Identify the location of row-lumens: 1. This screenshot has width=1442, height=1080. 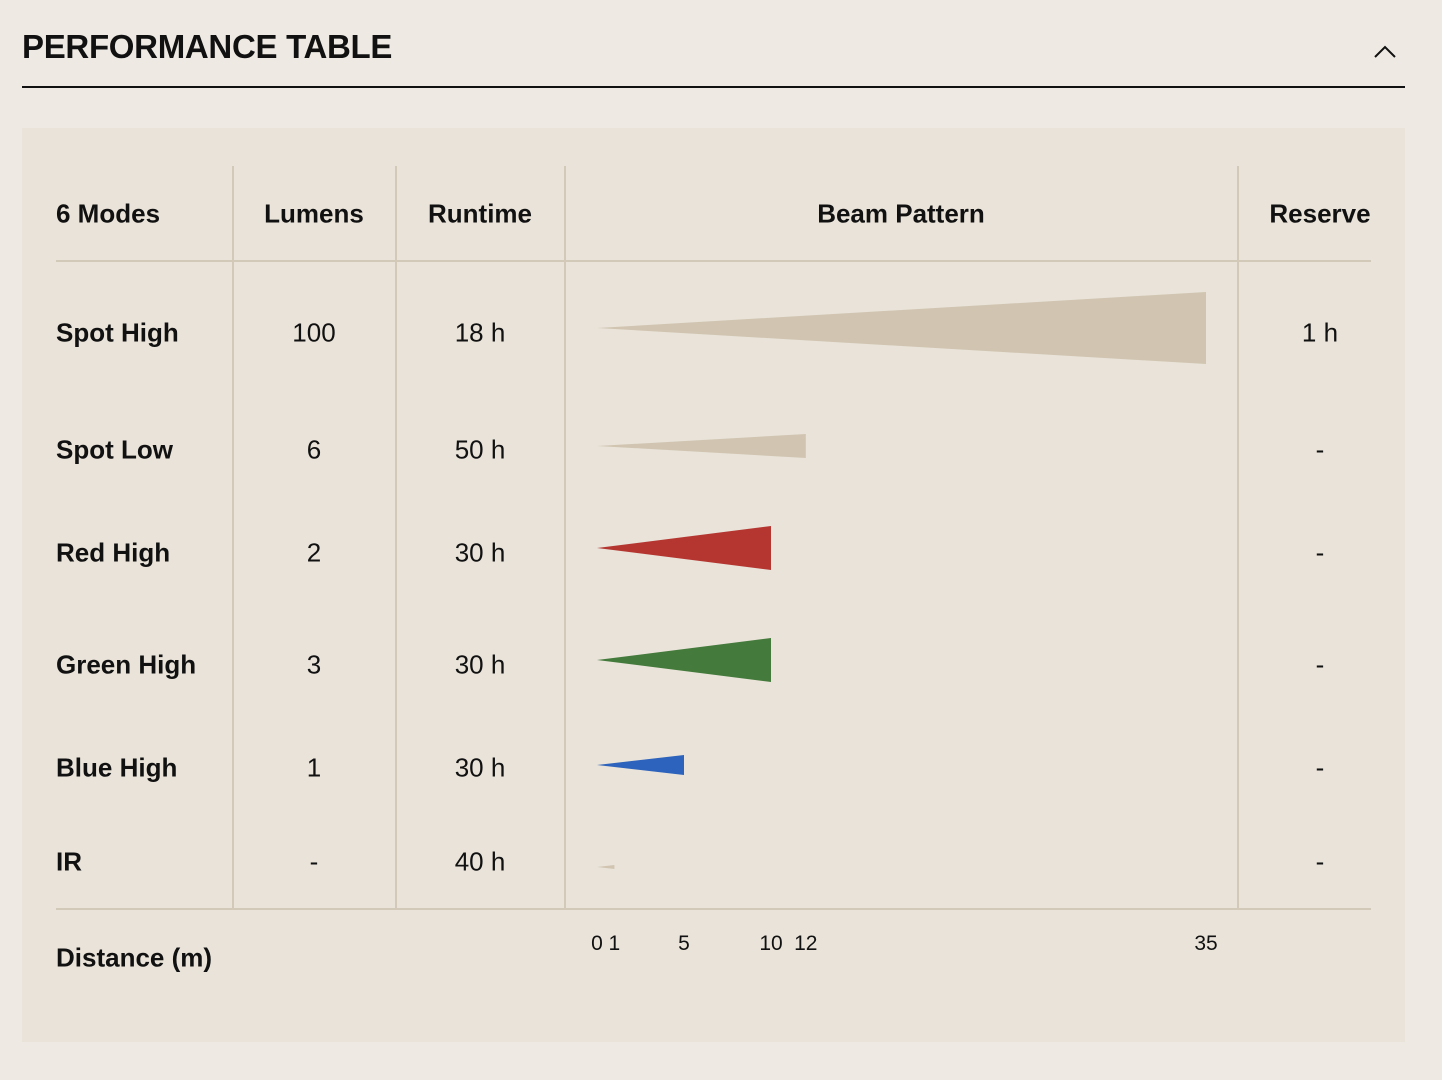
(314, 767).